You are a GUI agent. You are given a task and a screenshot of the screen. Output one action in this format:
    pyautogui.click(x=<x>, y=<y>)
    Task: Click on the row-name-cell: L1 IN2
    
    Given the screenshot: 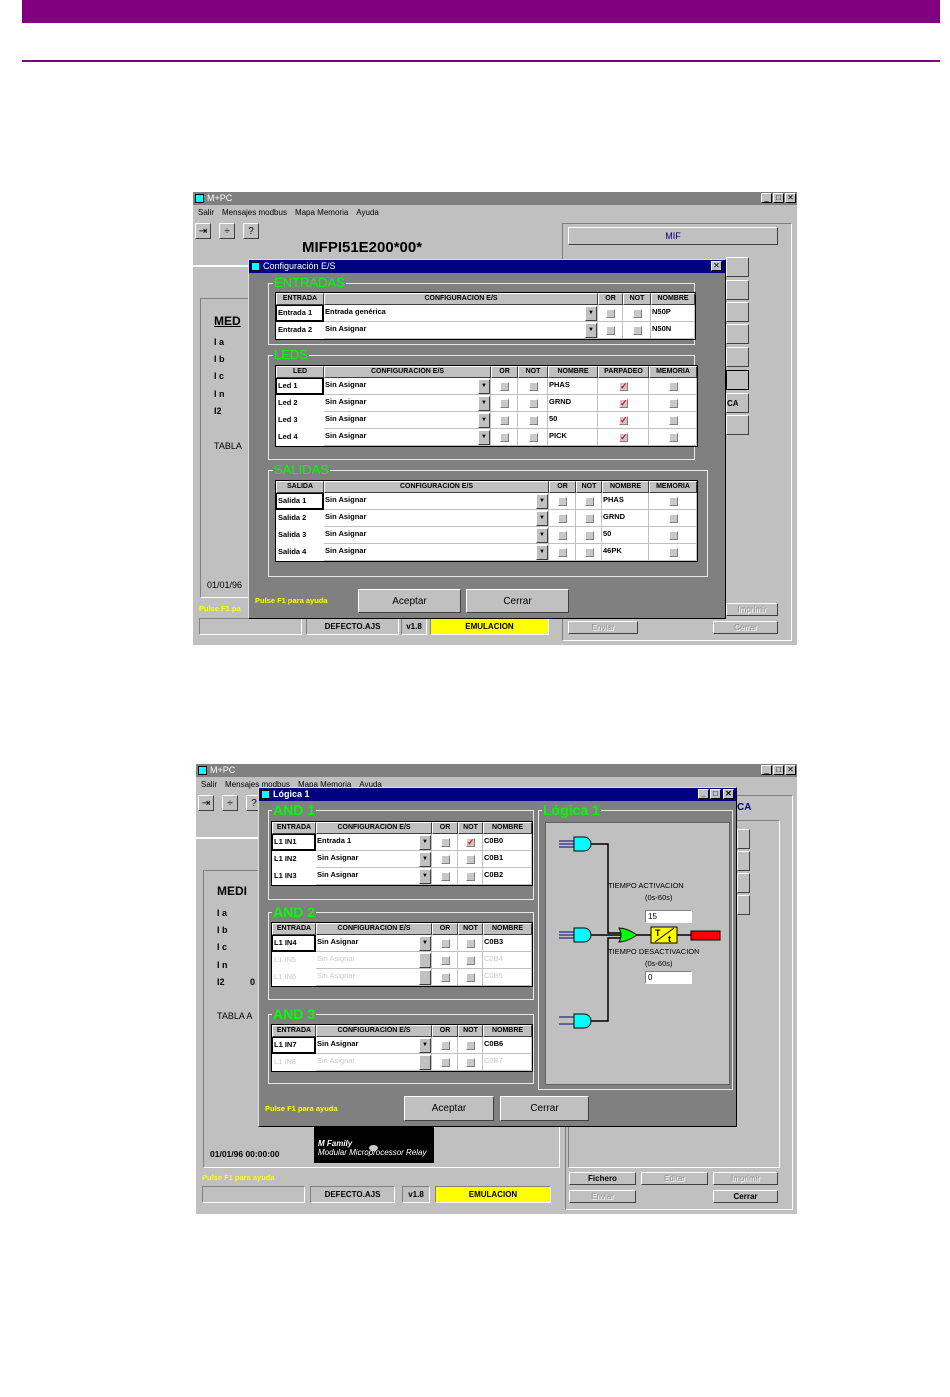 What is the action you would take?
    pyautogui.click(x=294, y=859)
    